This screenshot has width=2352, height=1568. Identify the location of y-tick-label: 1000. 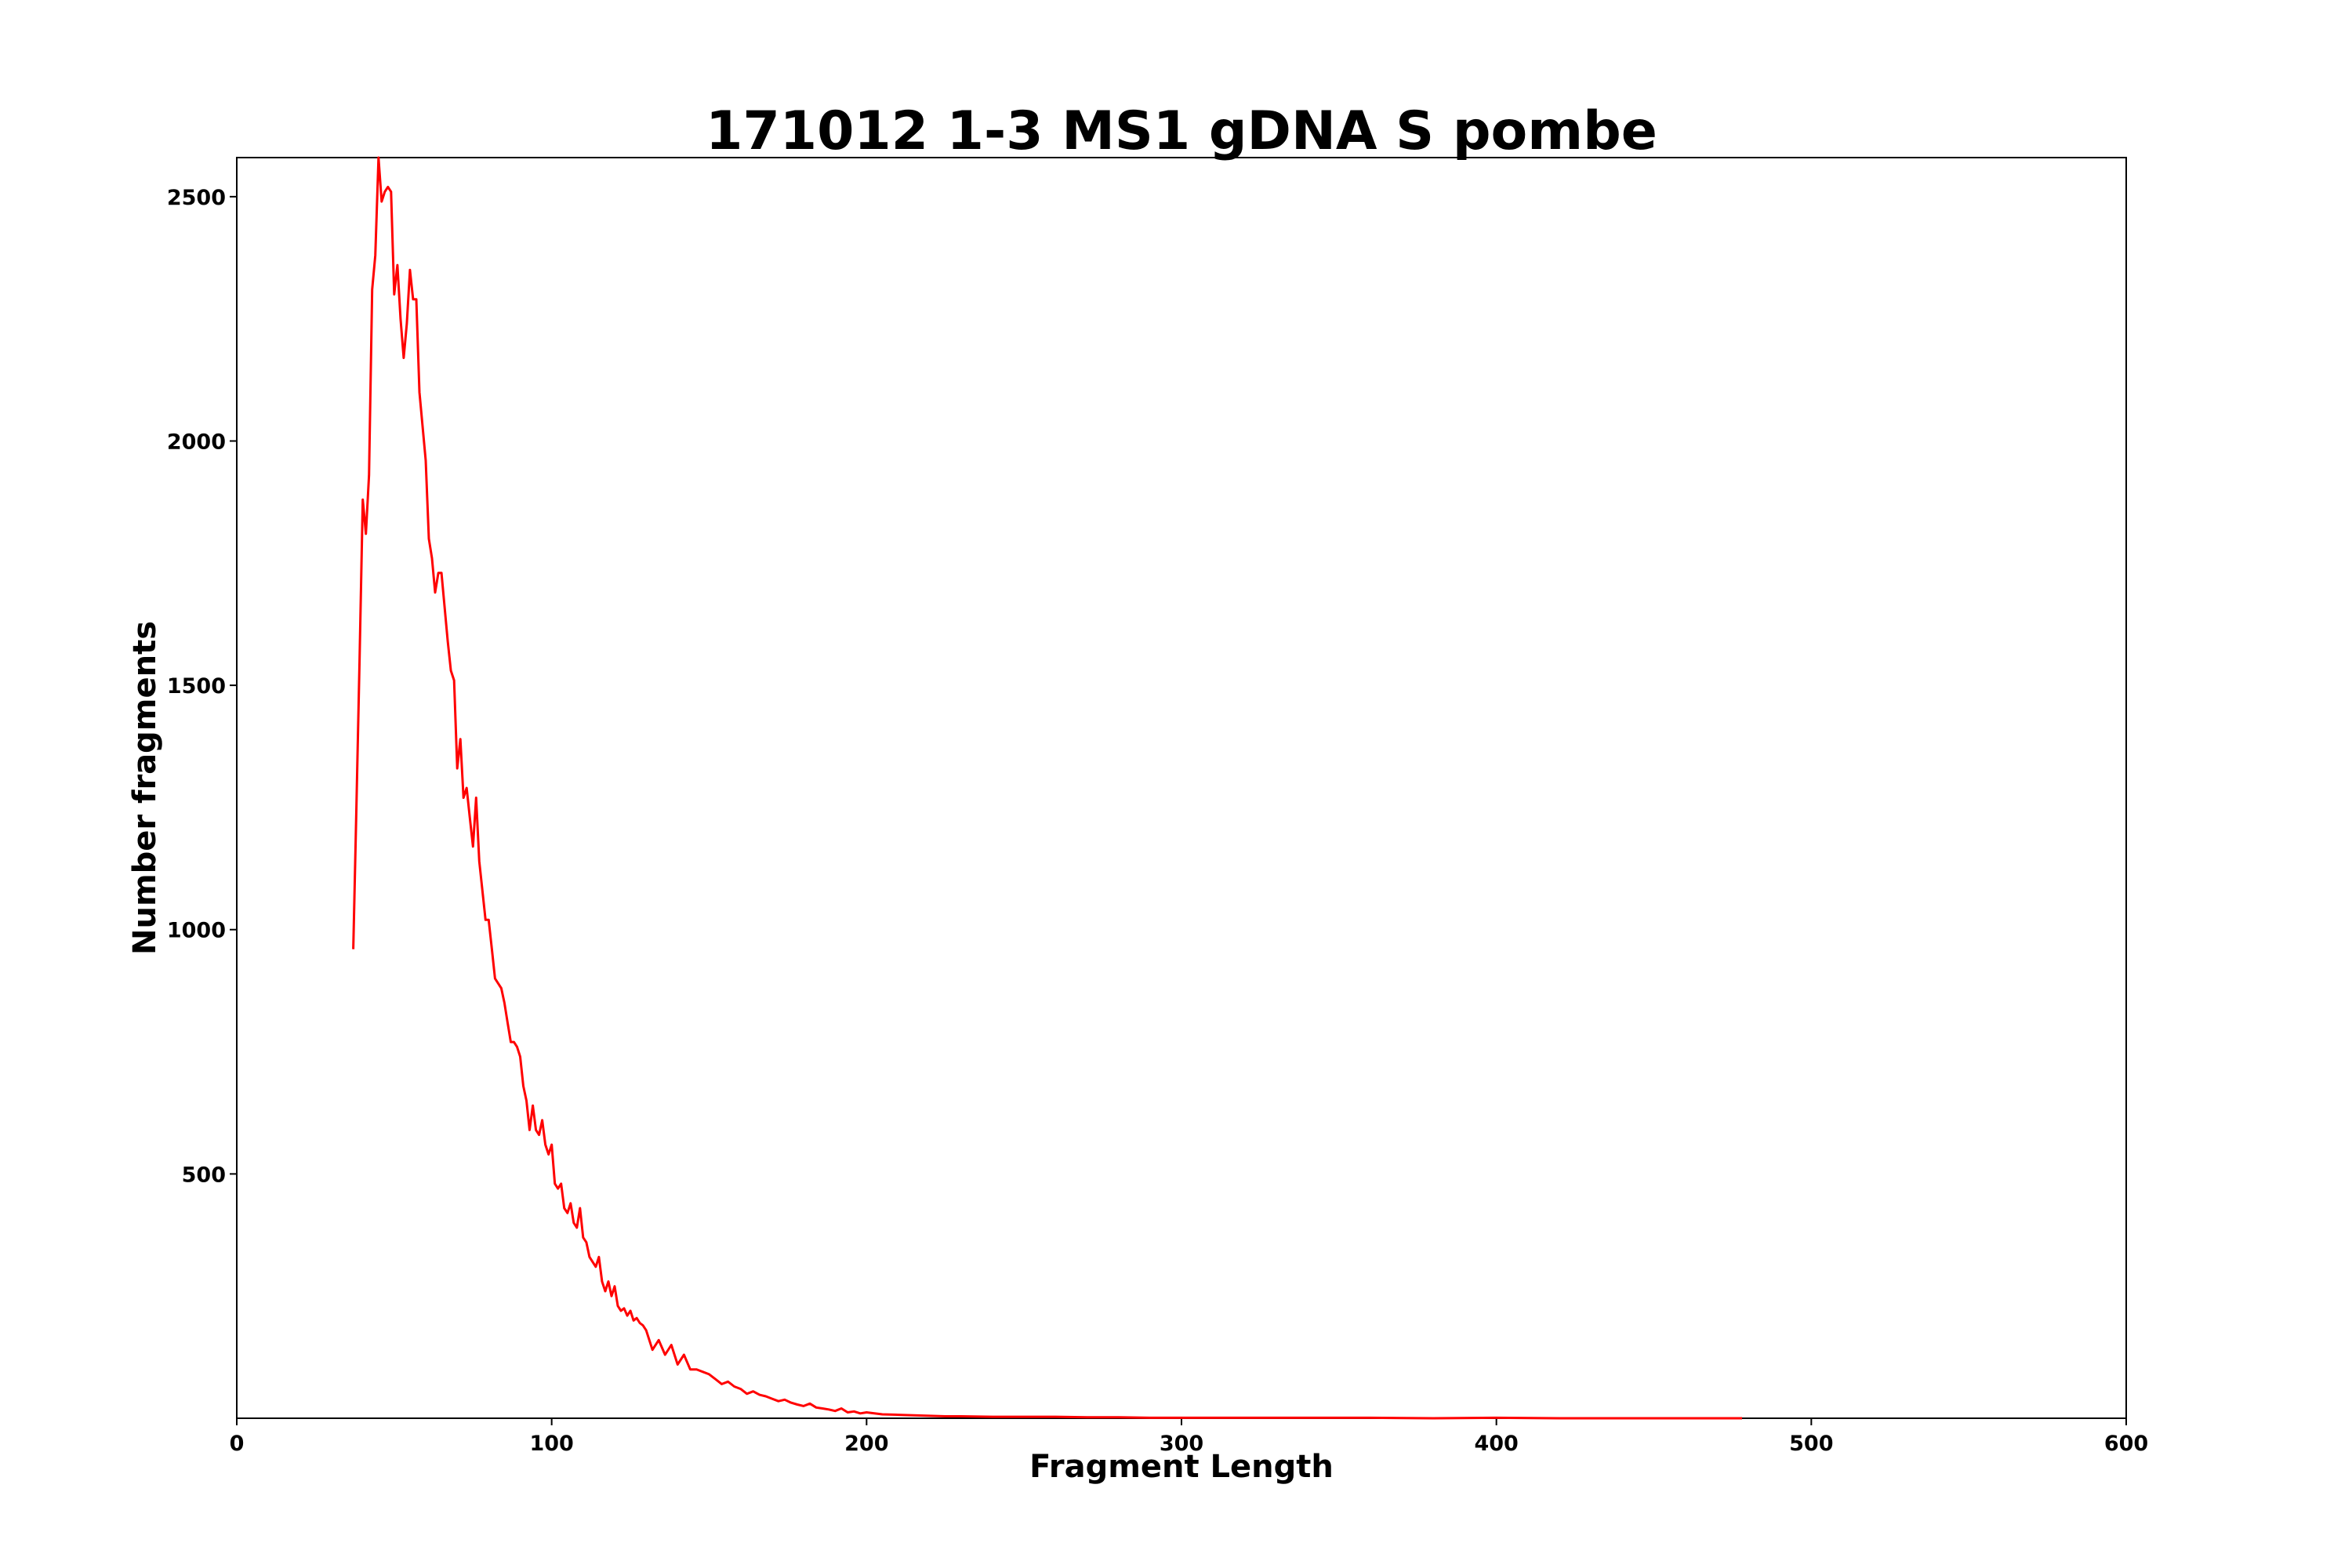
(196, 931).